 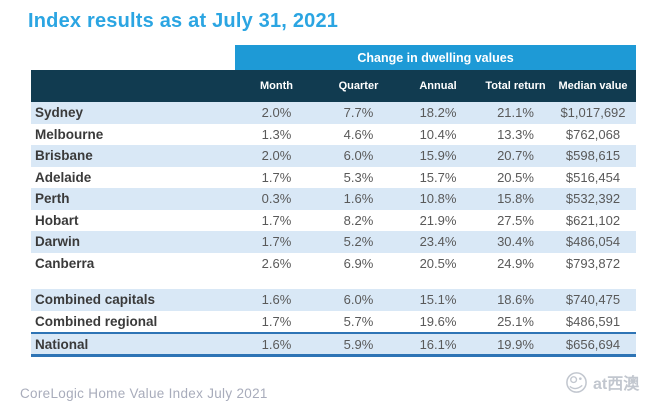 What do you see at coordinates (62, 344) in the screenshot?
I see `row-label: National` at bounding box center [62, 344].